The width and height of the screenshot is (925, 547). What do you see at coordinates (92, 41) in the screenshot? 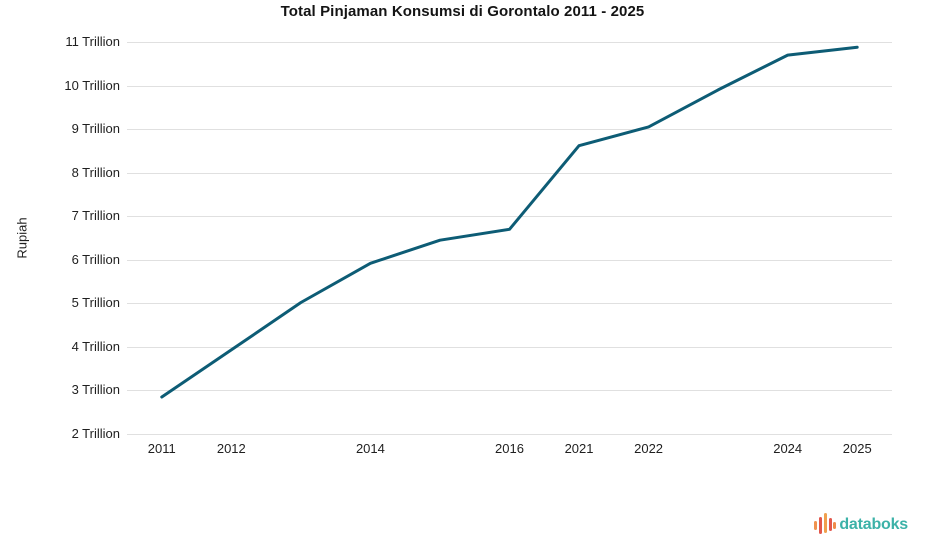
I see `y-axis-tick-label: 11 Trillion` at bounding box center [92, 41].